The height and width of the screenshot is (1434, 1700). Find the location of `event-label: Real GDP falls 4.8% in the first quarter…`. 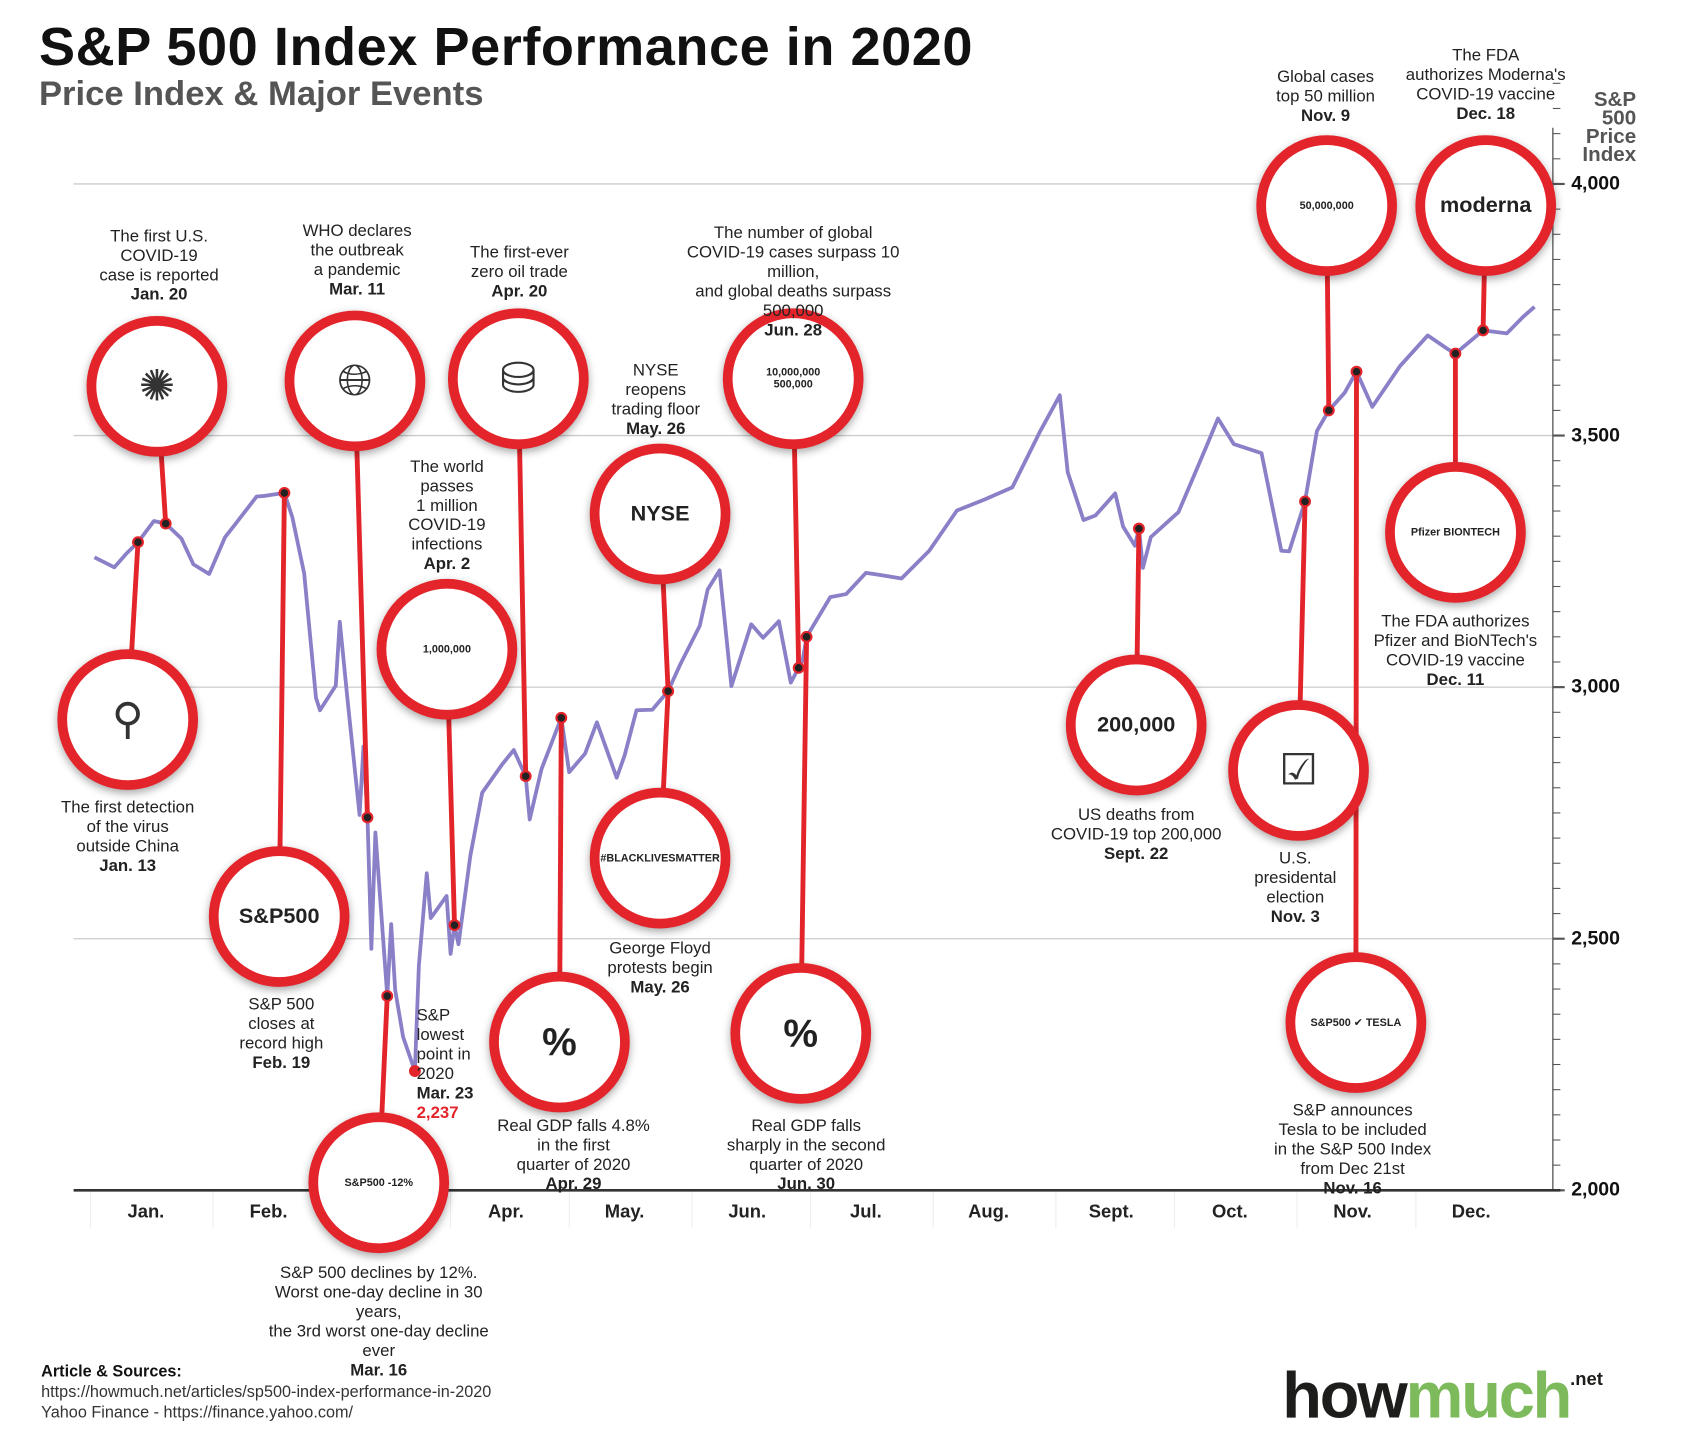

event-label: Real GDP falls 4.8% in the first quarter… is located at coordinates (573, 1156).